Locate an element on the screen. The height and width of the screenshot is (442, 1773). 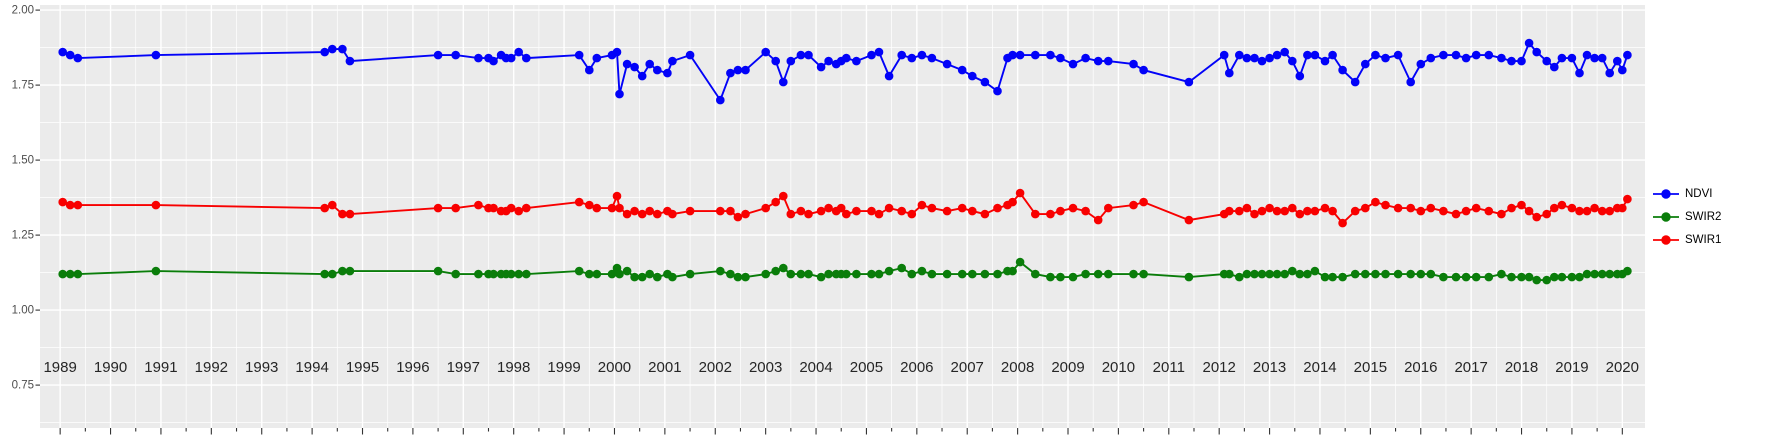
swir2-points is located at coordinates (845, 271).